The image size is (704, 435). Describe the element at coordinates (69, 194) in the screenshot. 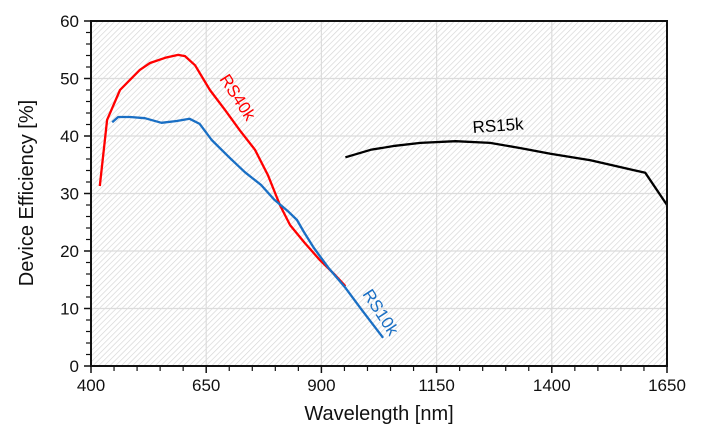

I see `y-tick-label: 30` at that location.